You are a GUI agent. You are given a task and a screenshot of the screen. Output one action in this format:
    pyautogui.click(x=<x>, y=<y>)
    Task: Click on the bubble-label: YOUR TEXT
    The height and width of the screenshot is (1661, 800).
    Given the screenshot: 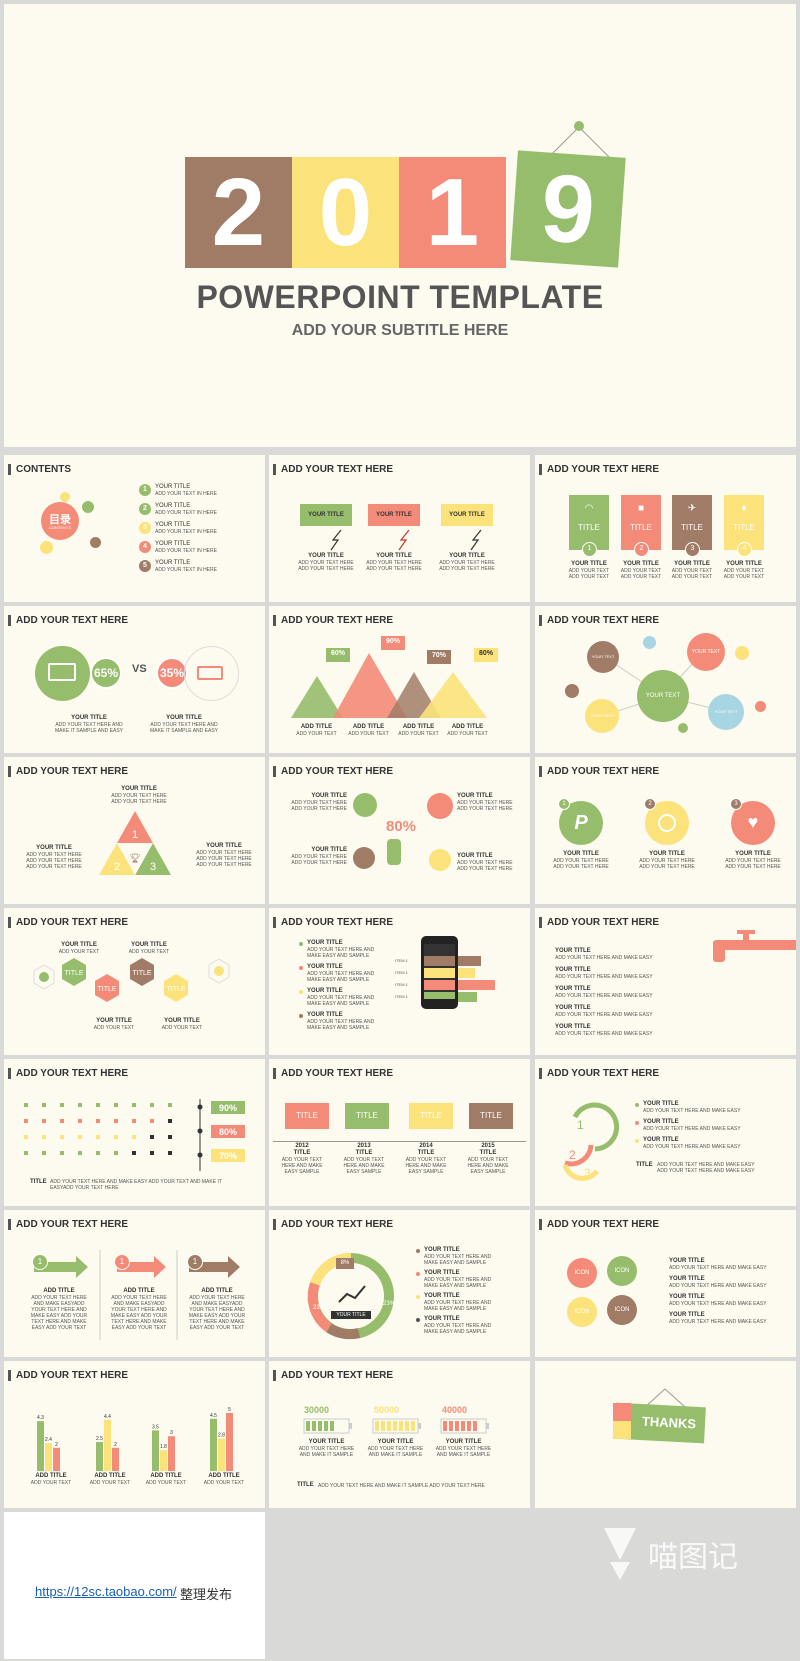 What is the action you would take?
    pyautogui.click(x=603, y=656)
    